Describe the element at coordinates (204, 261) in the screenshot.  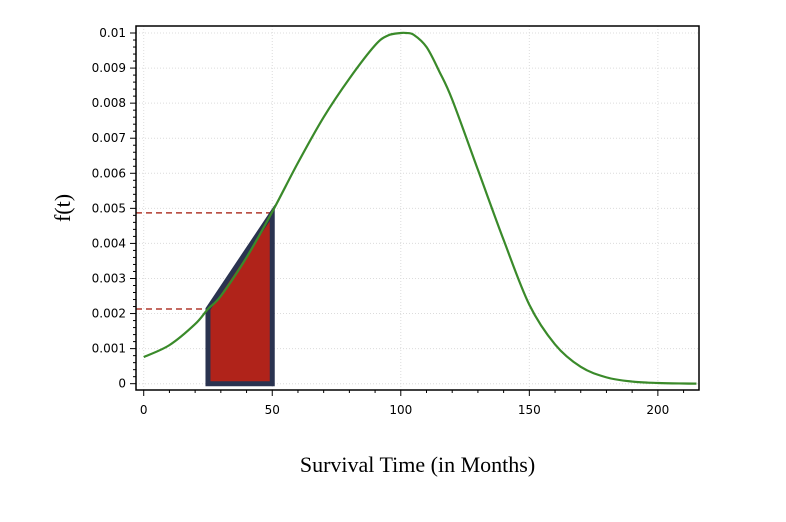
I see `reference-lines` at that location.